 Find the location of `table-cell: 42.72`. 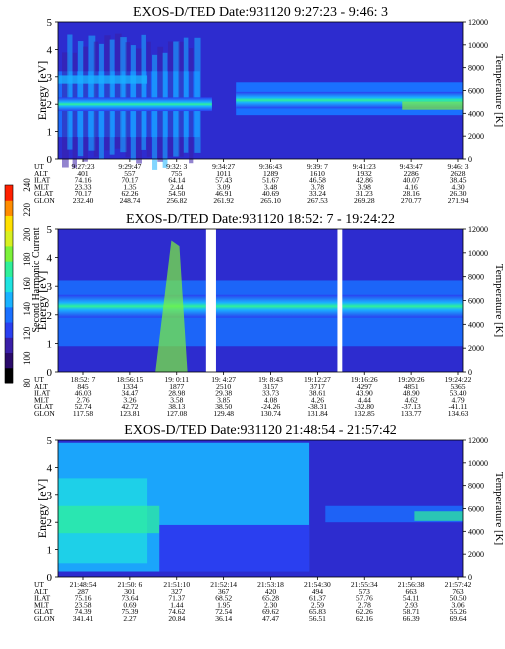

table-cell: 42.72 is located at coordinates (129, 406).